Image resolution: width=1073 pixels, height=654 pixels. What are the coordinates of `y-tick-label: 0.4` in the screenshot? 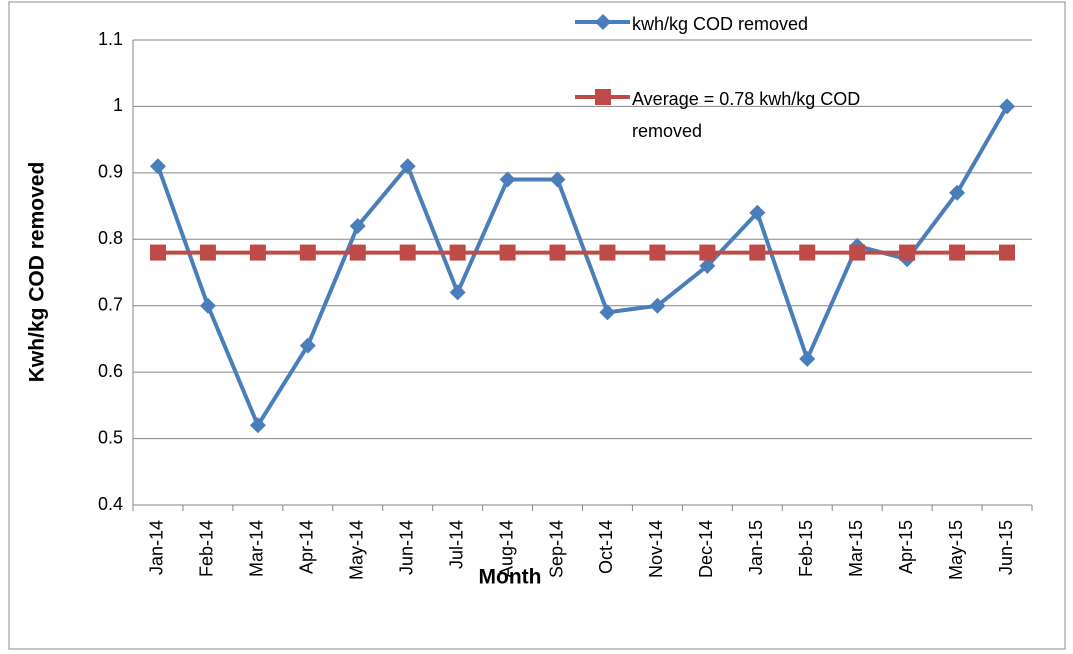 It's located at (110, 504).